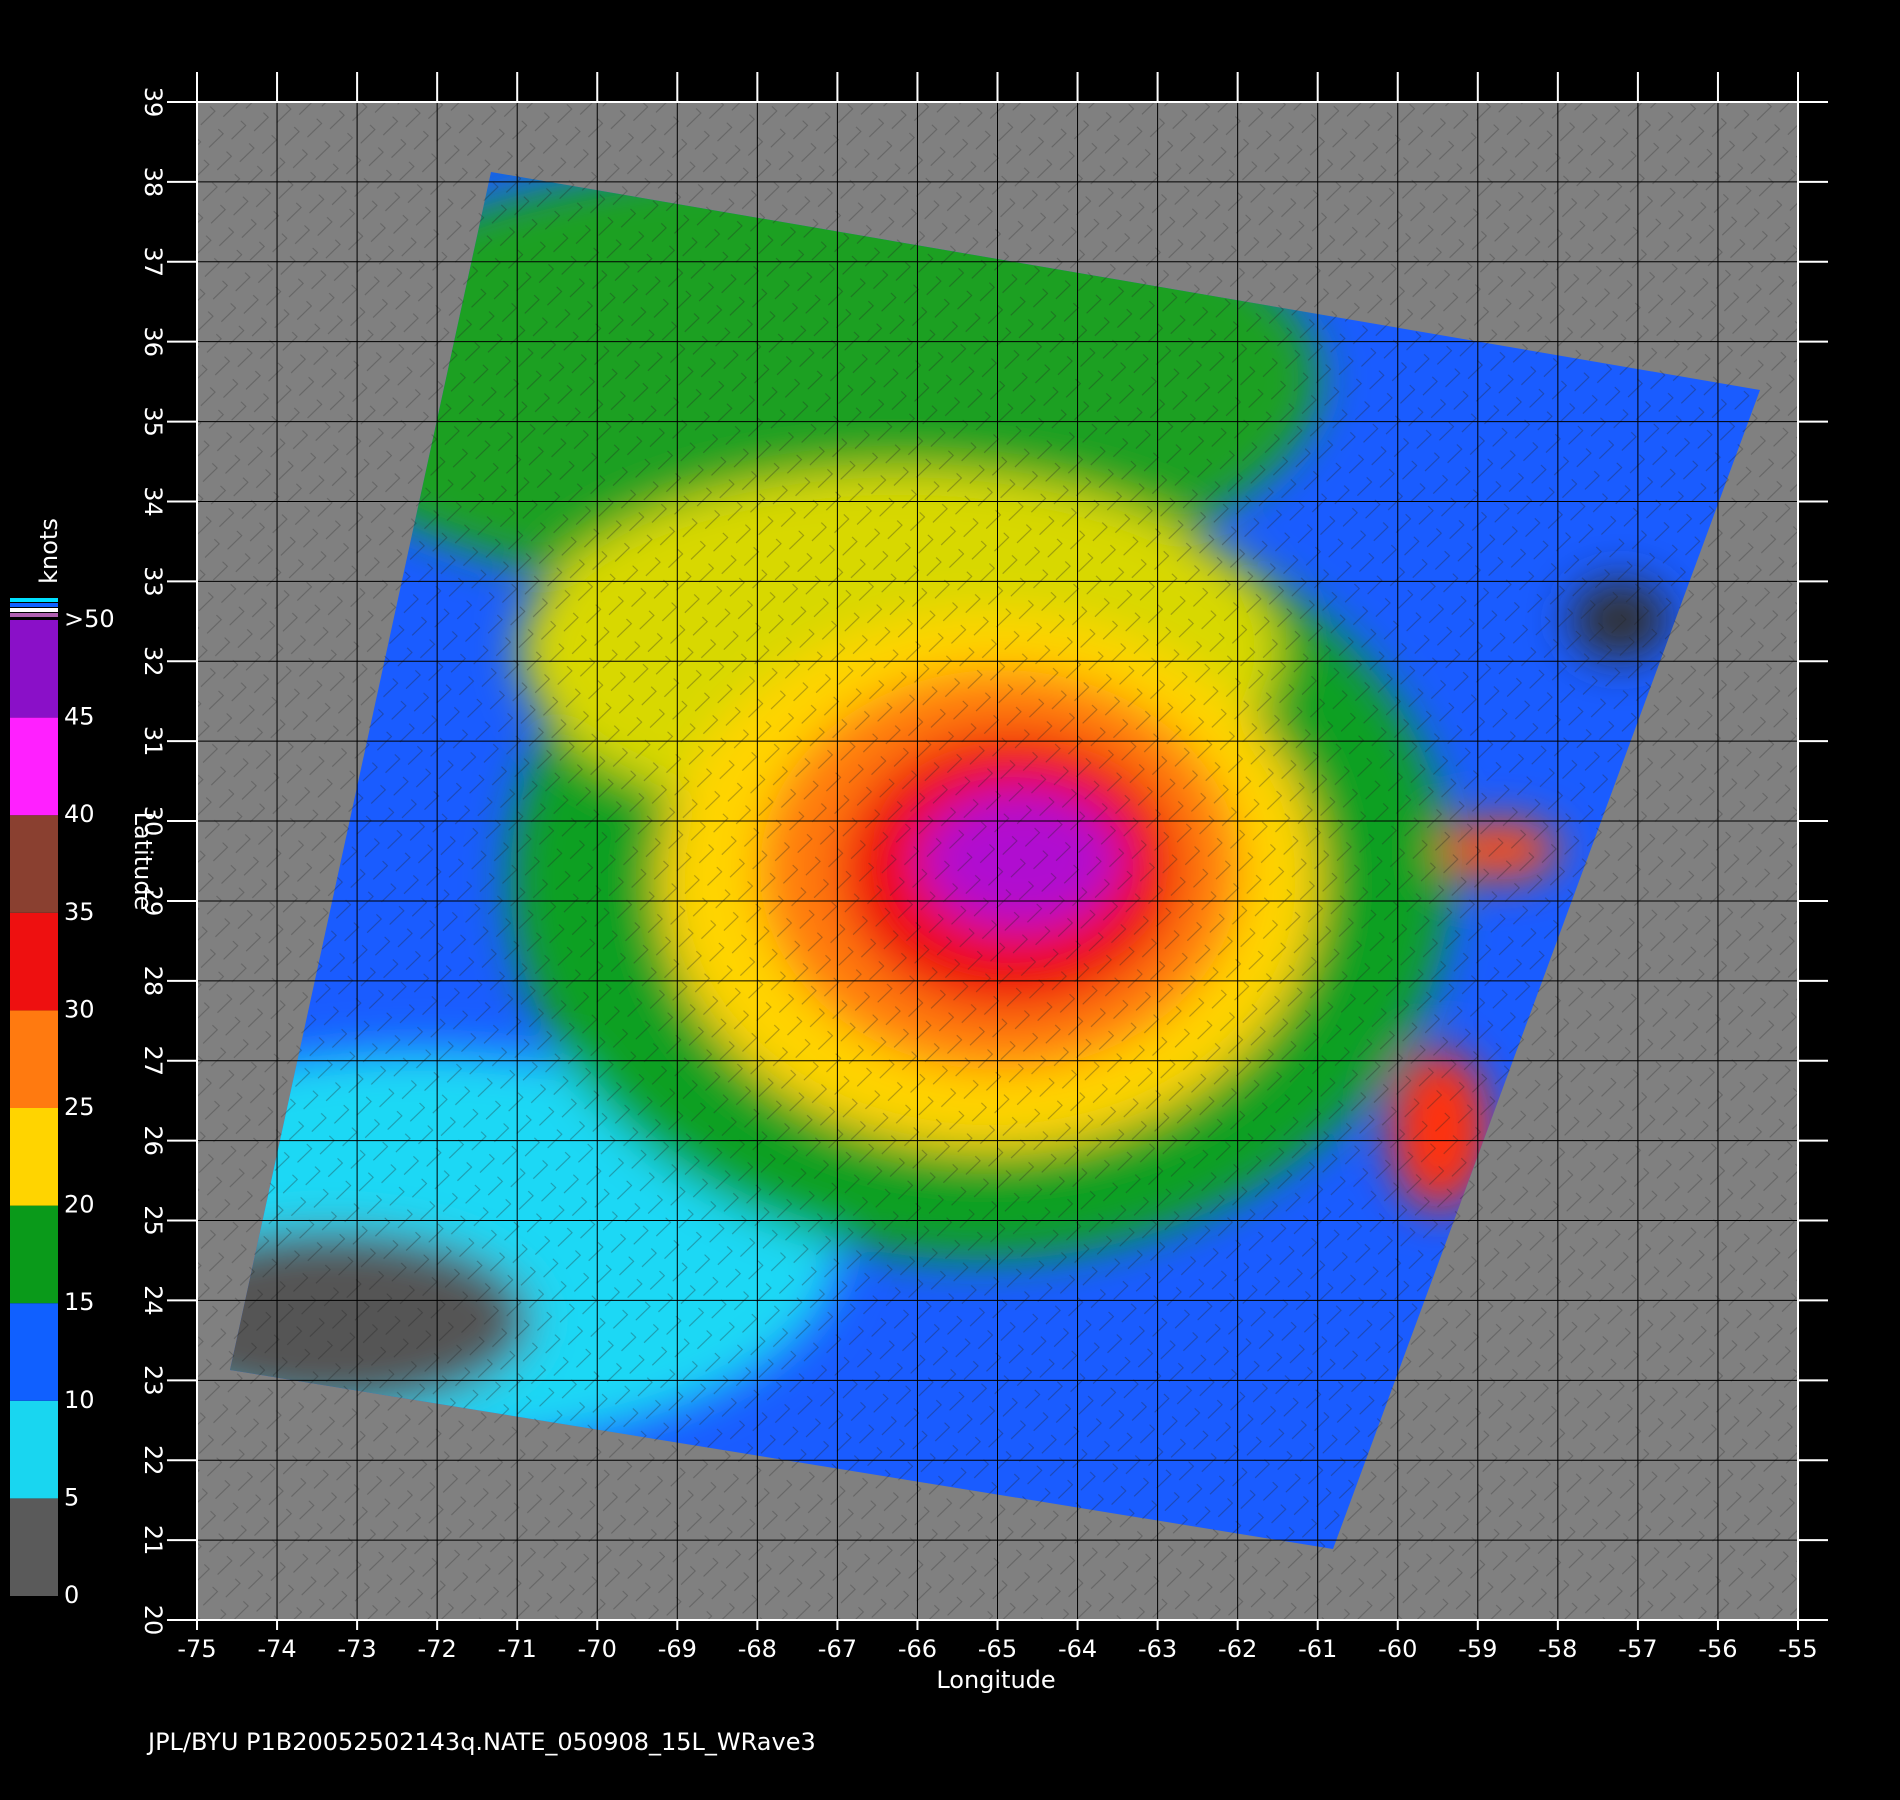  What do you see at coordinates (71, 1497) in the screenshot?
I see `colorbar-label: 5` at bounding box center [71, 1497].